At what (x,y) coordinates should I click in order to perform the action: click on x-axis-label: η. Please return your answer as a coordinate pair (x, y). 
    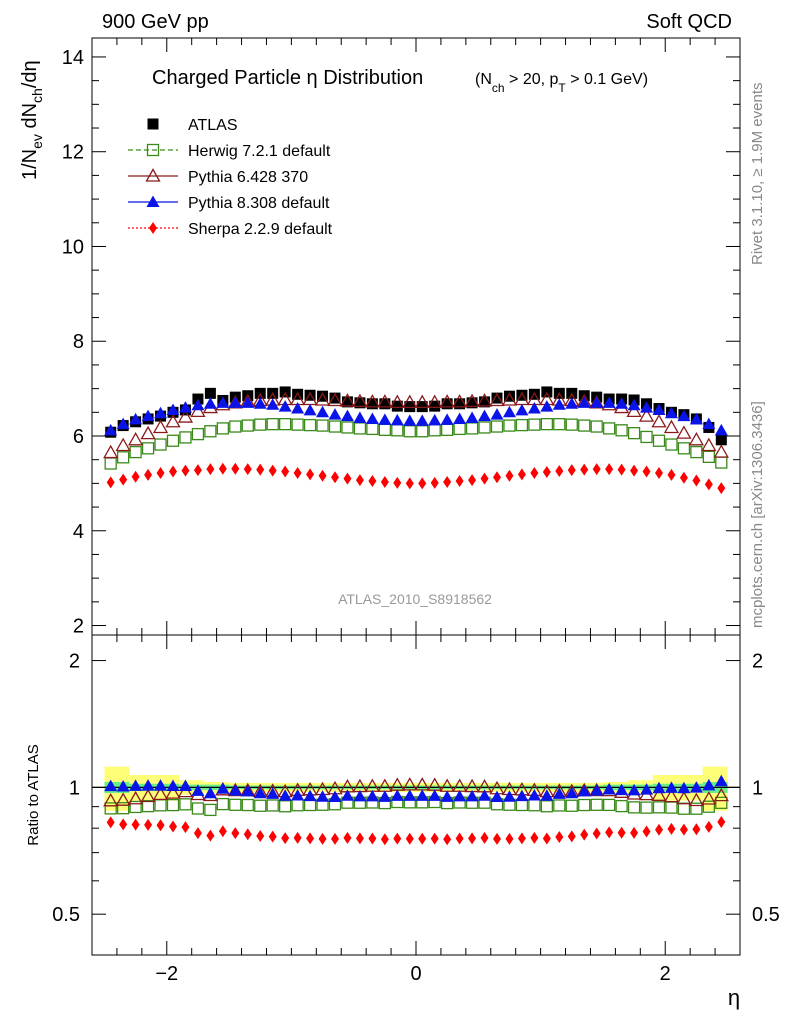
    Looking at the image, I should click on (734, 997).